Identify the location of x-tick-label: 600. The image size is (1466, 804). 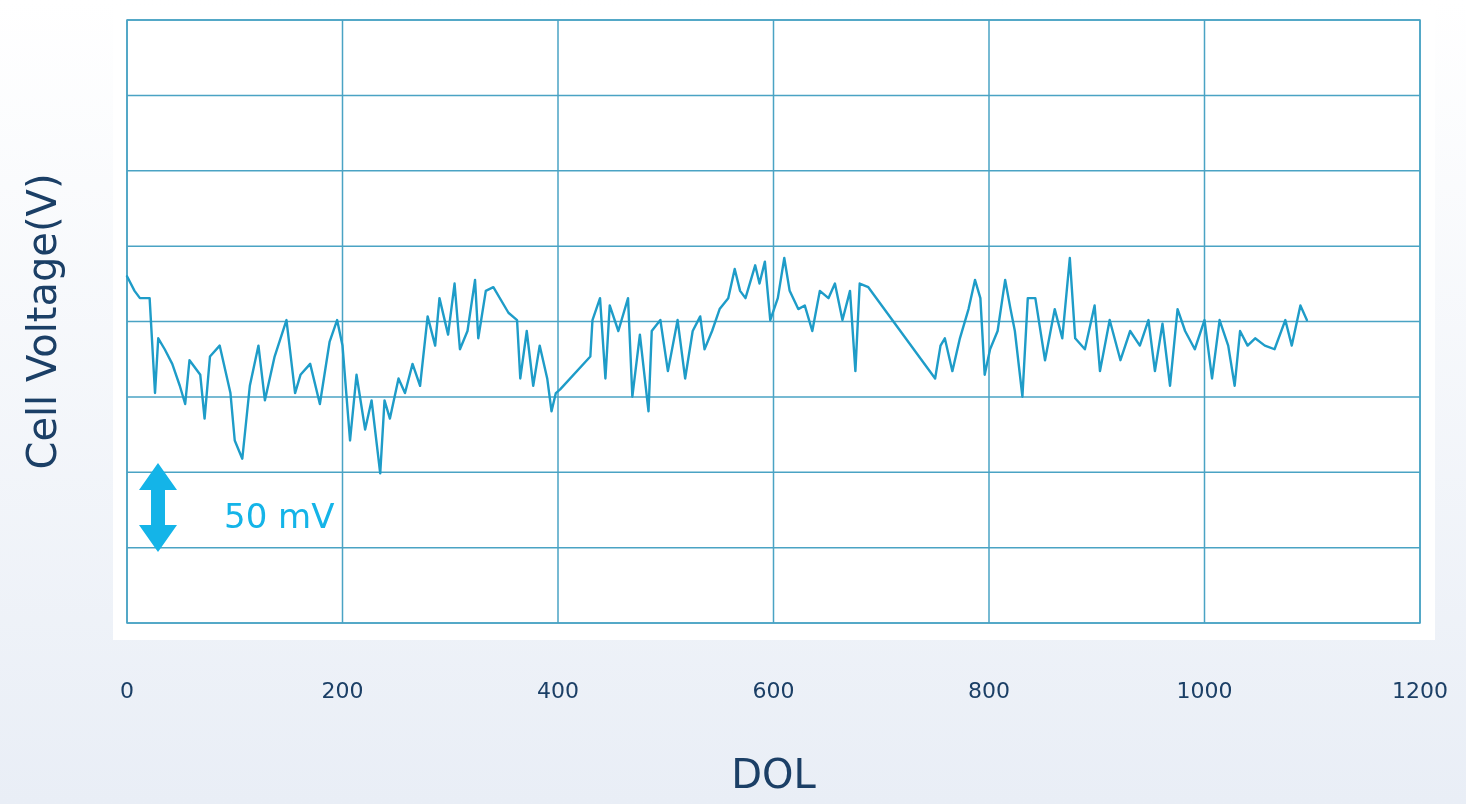
(773, 690).